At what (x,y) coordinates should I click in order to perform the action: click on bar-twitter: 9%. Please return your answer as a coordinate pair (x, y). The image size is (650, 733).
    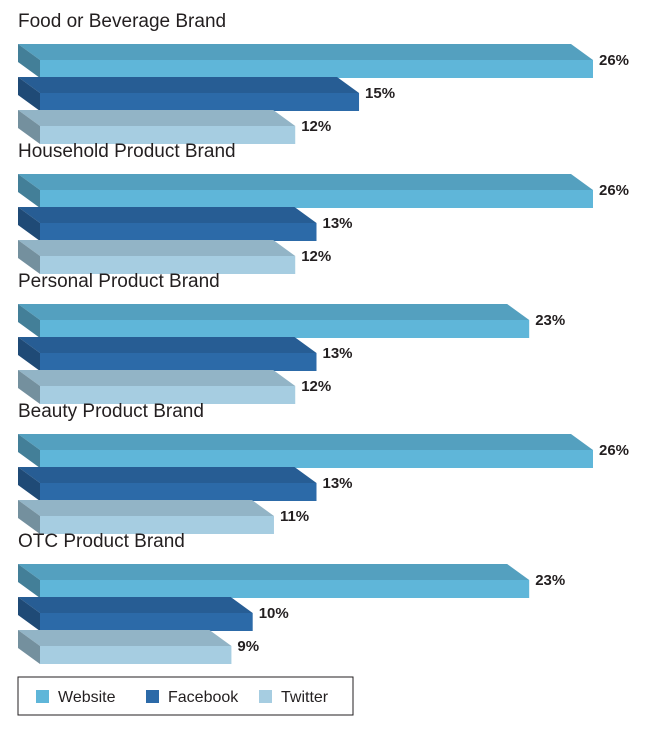
    Looking at the image, I should click on (138, 647).